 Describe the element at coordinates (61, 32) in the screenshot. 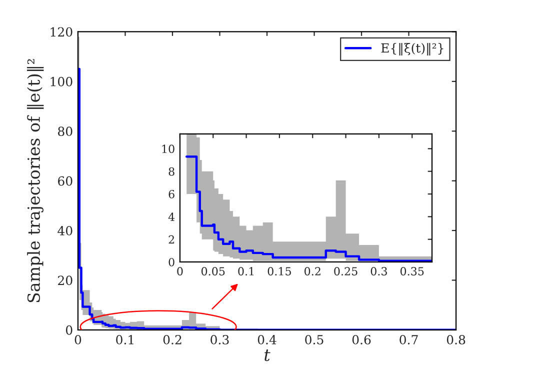

I see `y-tick-label: 120` at that location.